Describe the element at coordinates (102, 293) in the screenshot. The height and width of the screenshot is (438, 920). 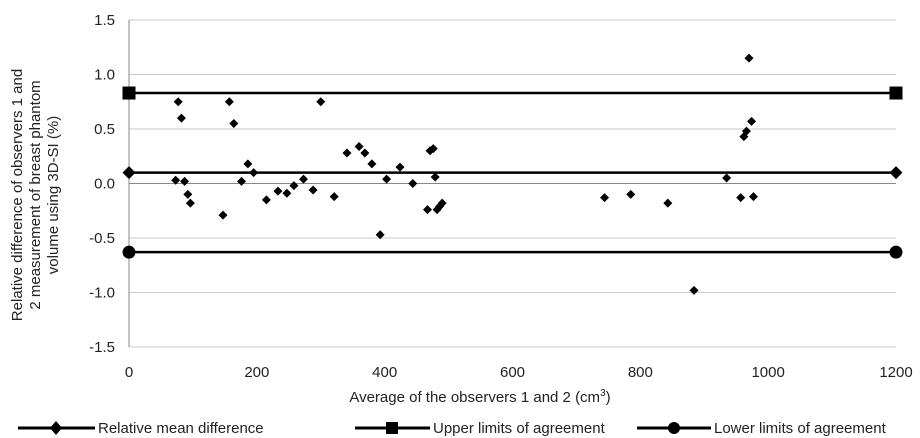
I see `y-tick-label: -1.0` at that location.